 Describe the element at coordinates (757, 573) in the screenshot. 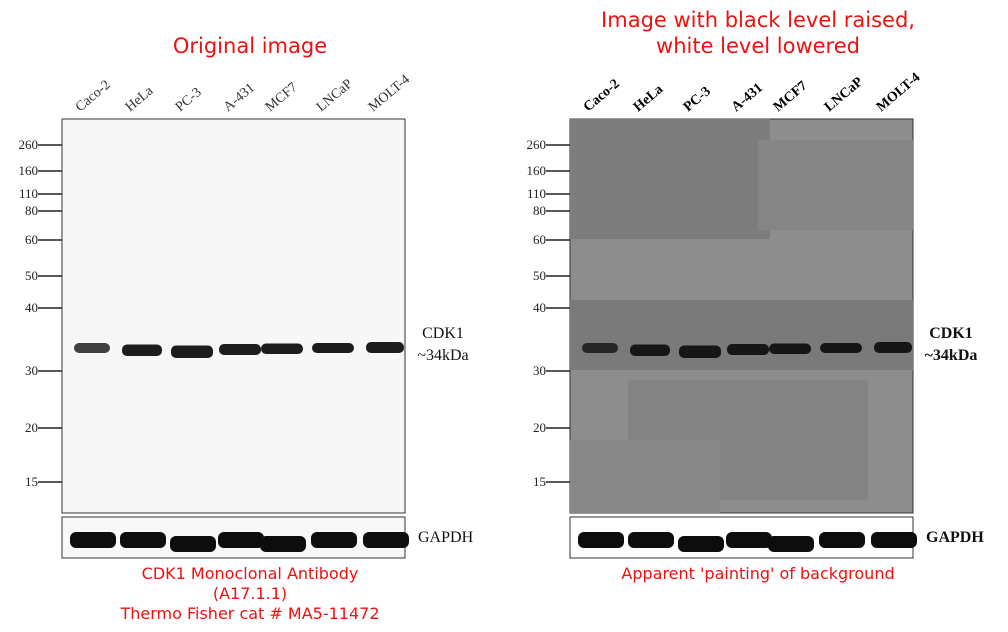

I see `caption: Apparent 'painting' of background` at that location.